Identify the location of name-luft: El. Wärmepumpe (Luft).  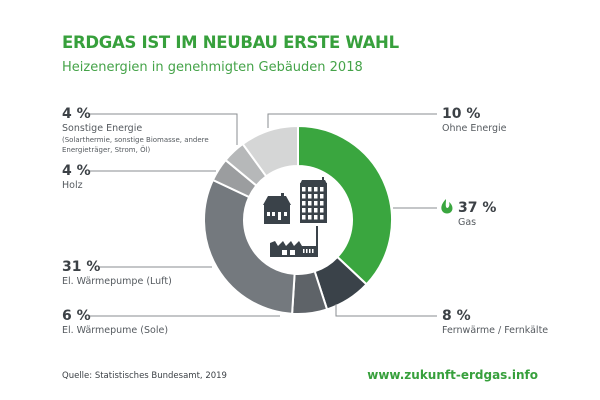
(117, 281).